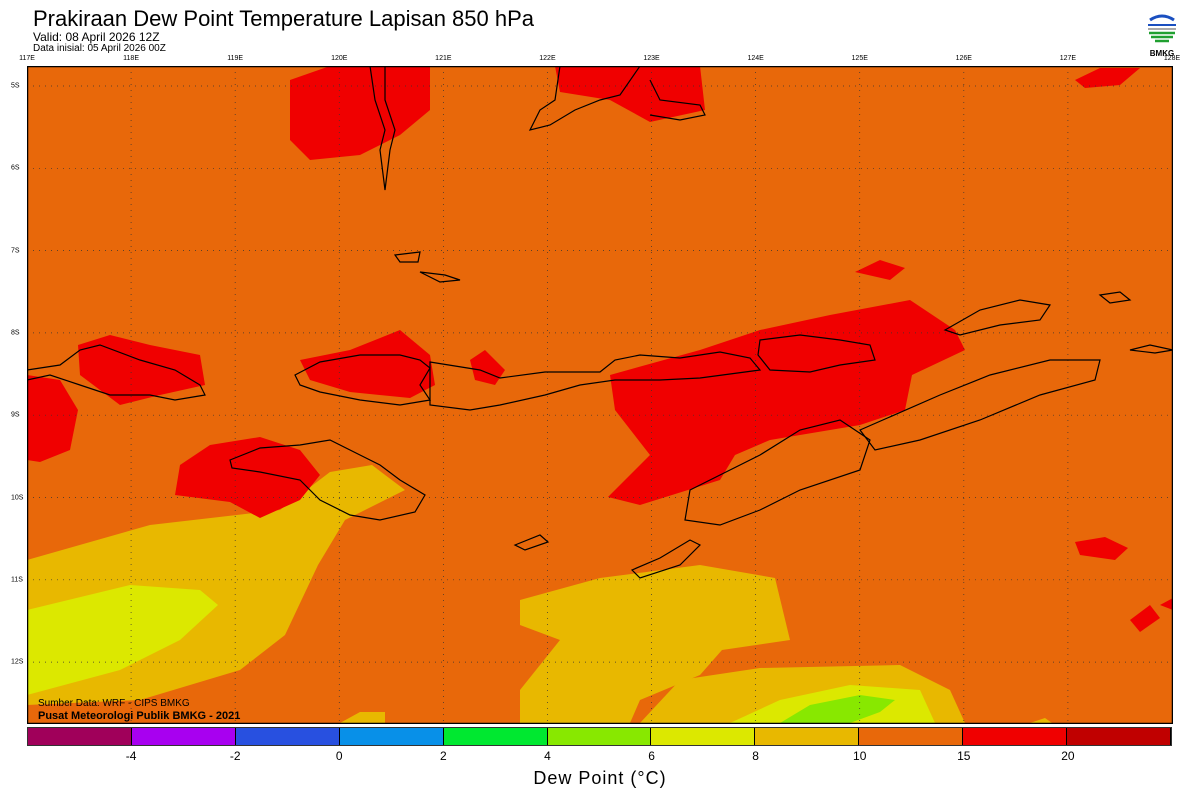 The height and width of the screenshot is (800, 1200). Describe the element at coordinates (339, 756) in the screenshot. I see `colorbar-tick: 0` at that location.